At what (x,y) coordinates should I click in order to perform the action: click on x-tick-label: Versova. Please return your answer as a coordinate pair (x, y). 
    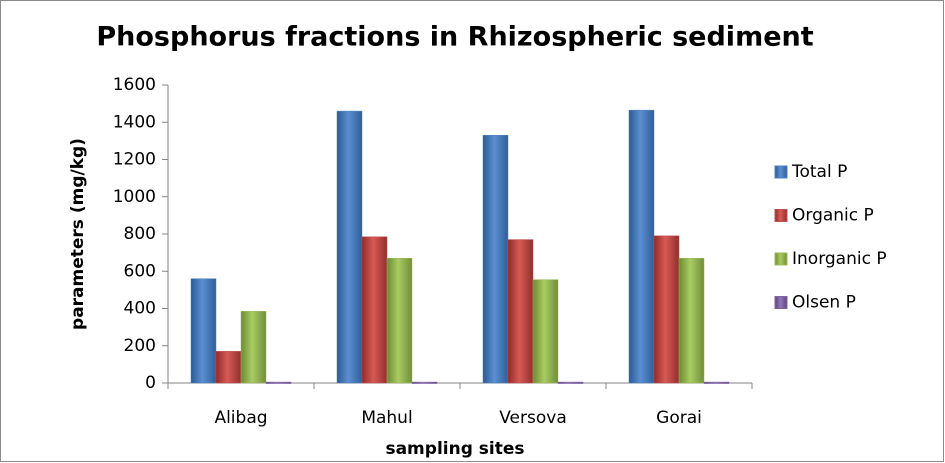
    Looking at the image, I should click on (533, 418).